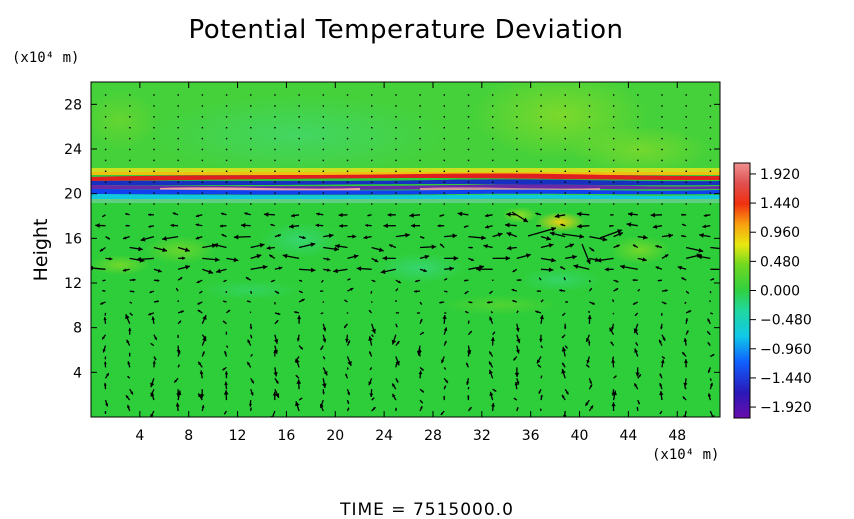  I want to click on colorbar-tick-label: −0.960, so click(786, 350).